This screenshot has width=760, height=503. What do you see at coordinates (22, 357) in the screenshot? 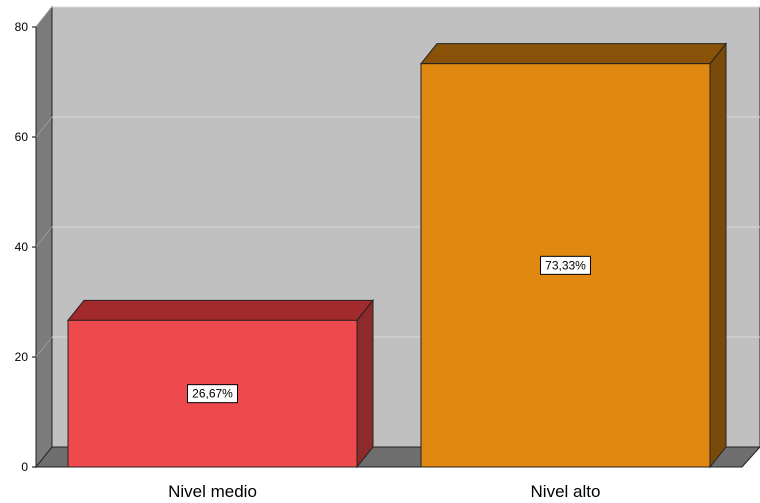
I see `y-tick-label: 20` at bounding box center [22, 357].